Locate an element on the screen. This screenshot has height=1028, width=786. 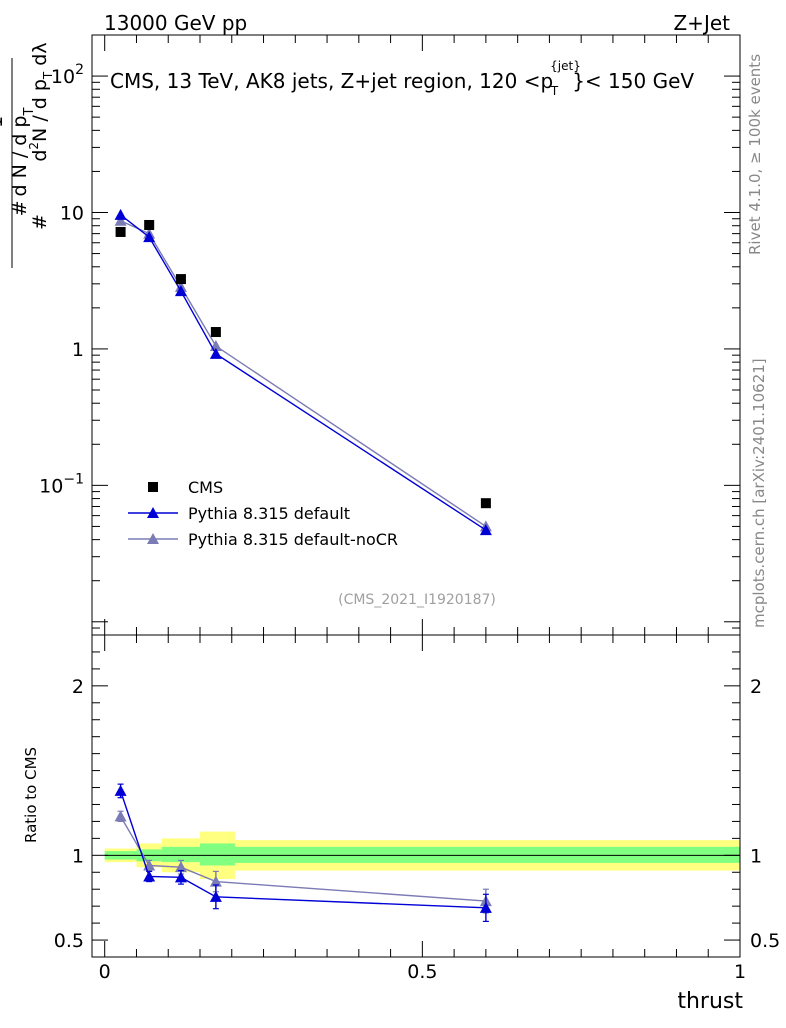
main-y-axis-label: #d N / d pT 1 # d2N / d pT dλ is located at coordinates (27, 155).